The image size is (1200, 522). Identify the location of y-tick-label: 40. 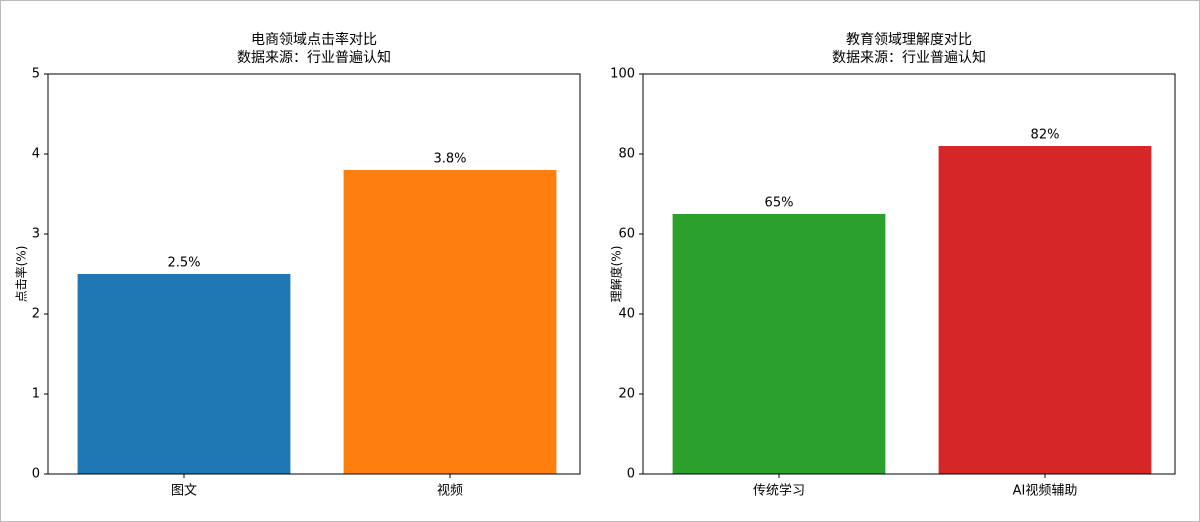
(626, 314).